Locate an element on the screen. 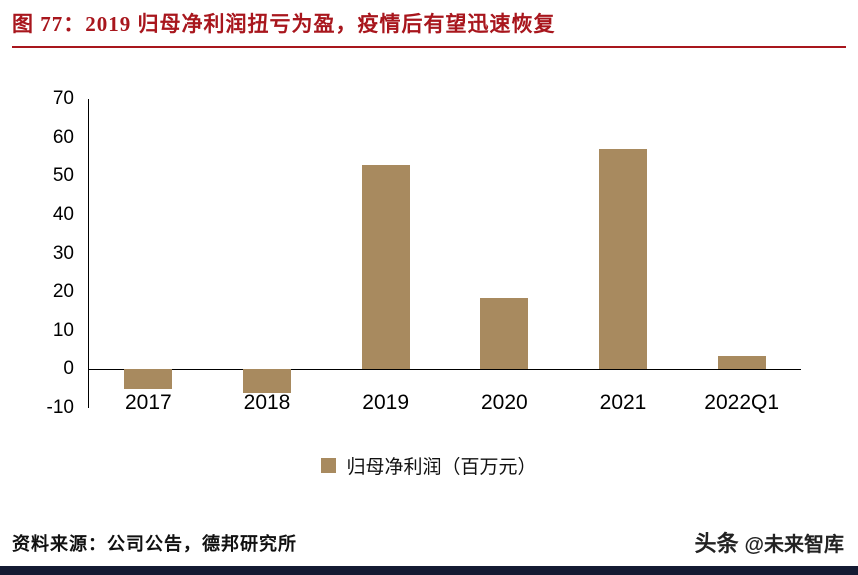  chart-legend: 归母净利润（百万元） is located at coordinates (429, 465).